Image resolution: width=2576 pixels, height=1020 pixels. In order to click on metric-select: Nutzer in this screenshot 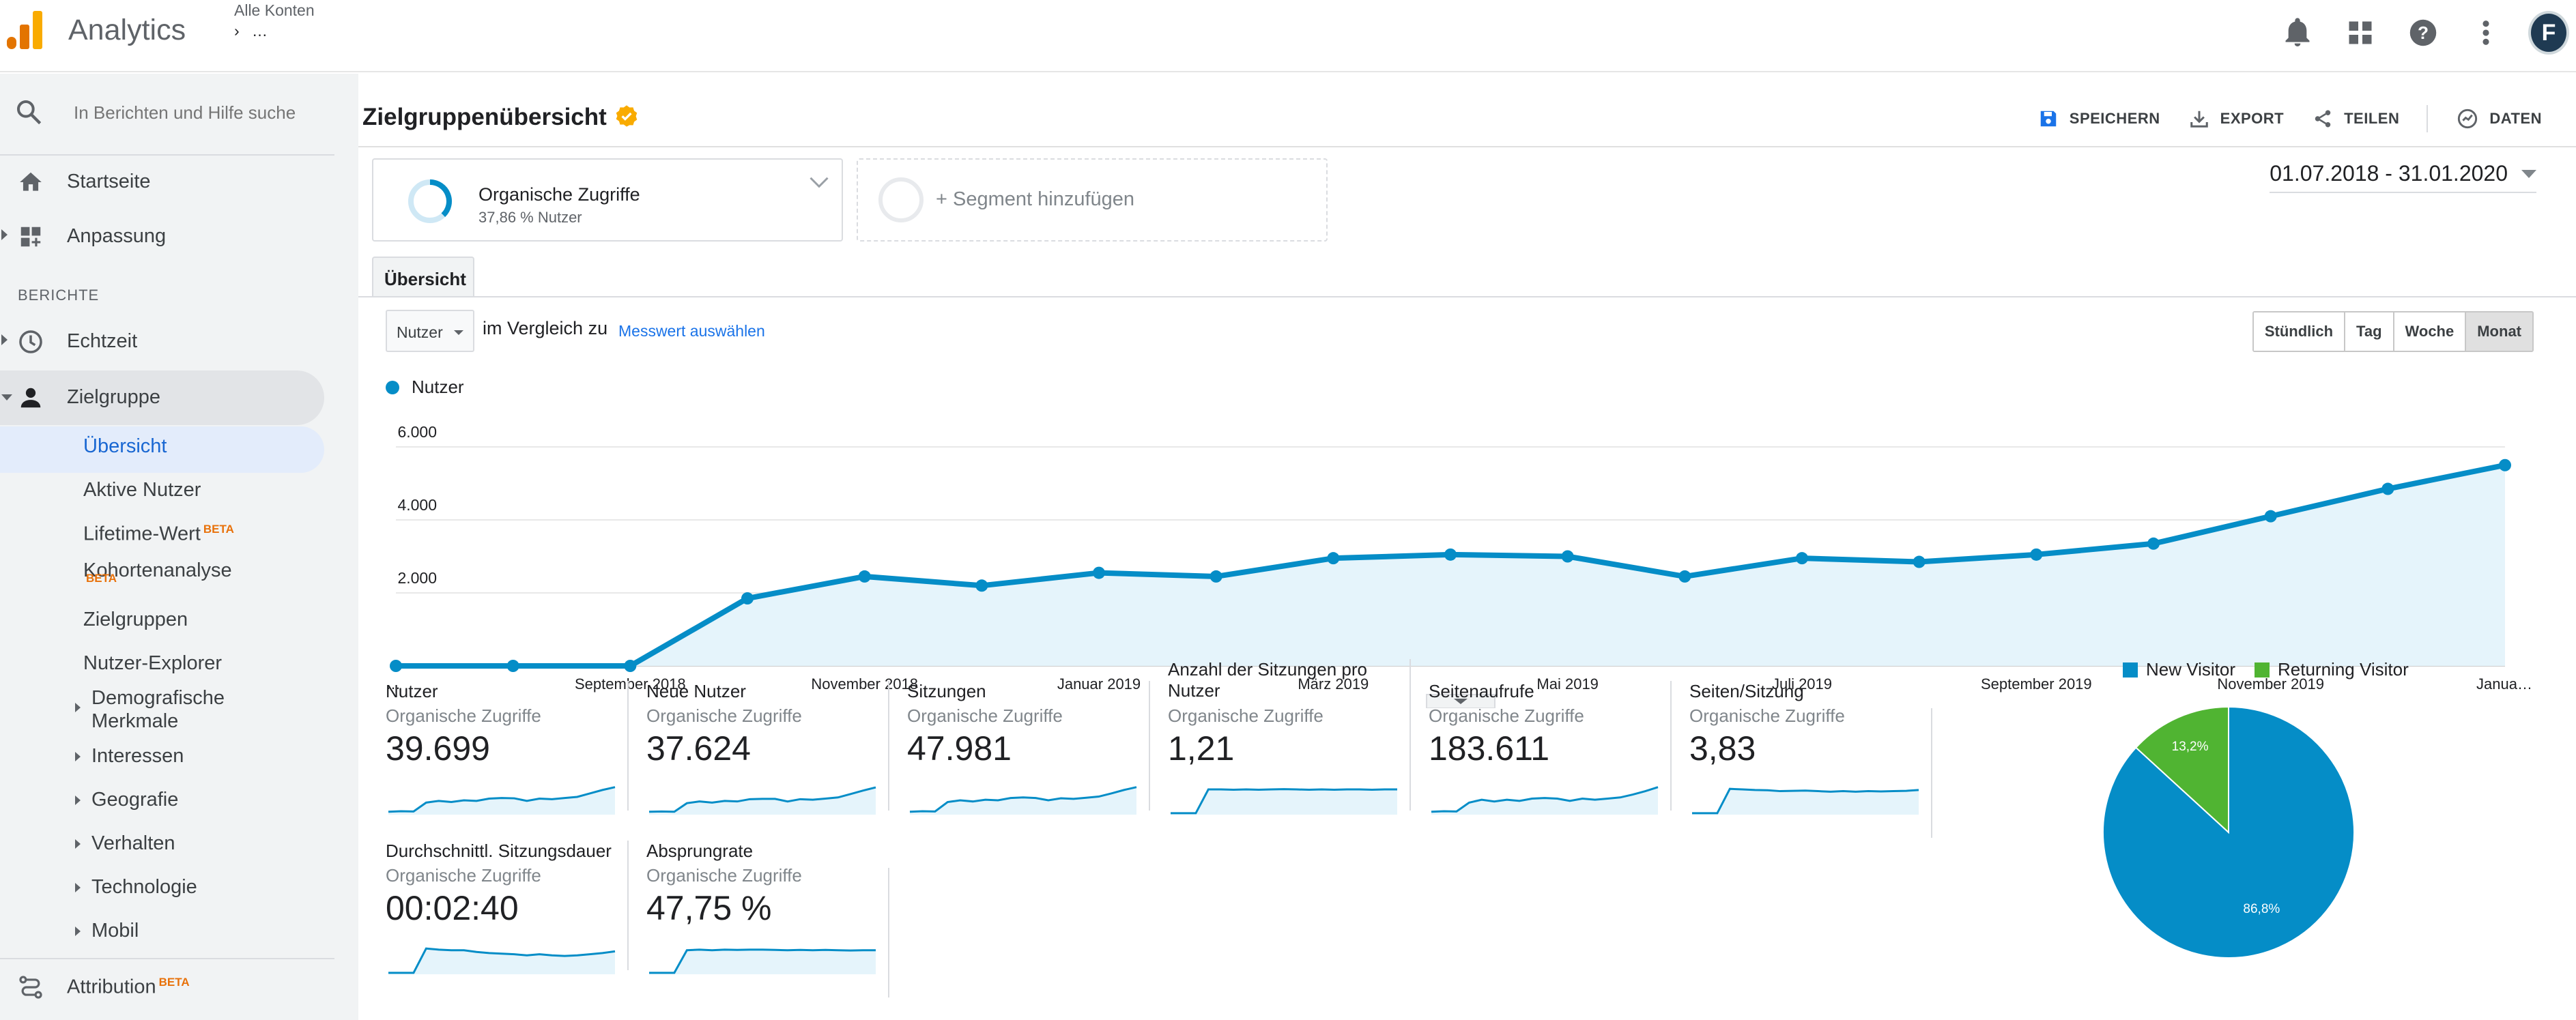, I will do `click(430, 331)`.